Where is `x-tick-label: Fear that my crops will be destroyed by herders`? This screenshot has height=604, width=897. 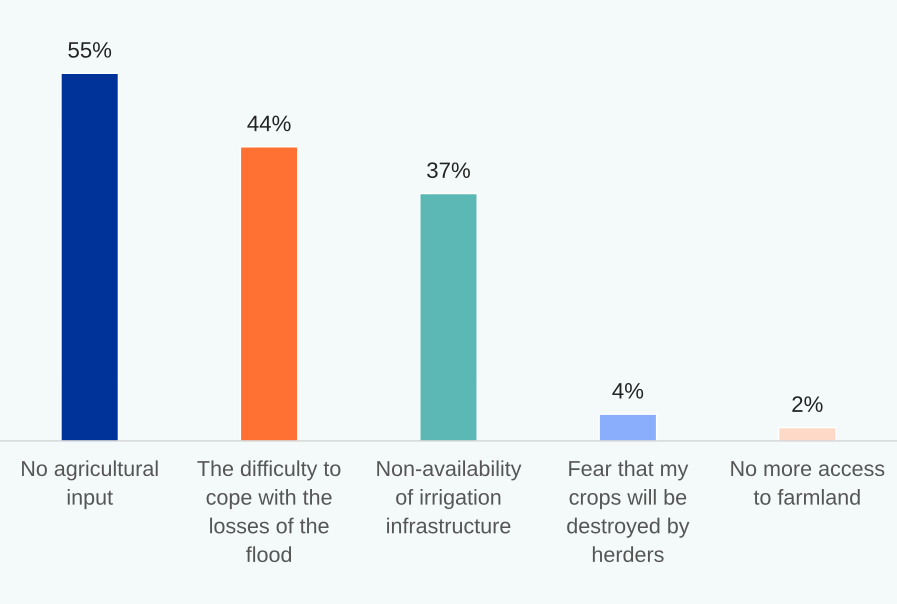
x-tick-label: Fear that my crops will be destroyed by herders is located at coordinates (628, 511).